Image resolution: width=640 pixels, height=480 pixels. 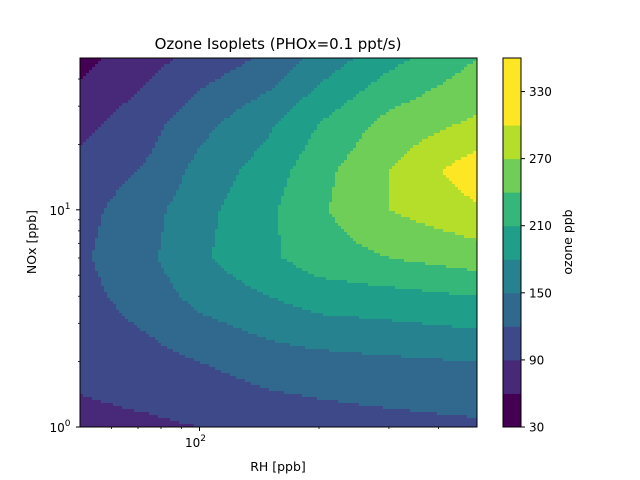 What do you see at coordinates (536, 428) in the screenshot?
I see `colorbar-tick-label: 30` at bounding box center [536, 428].